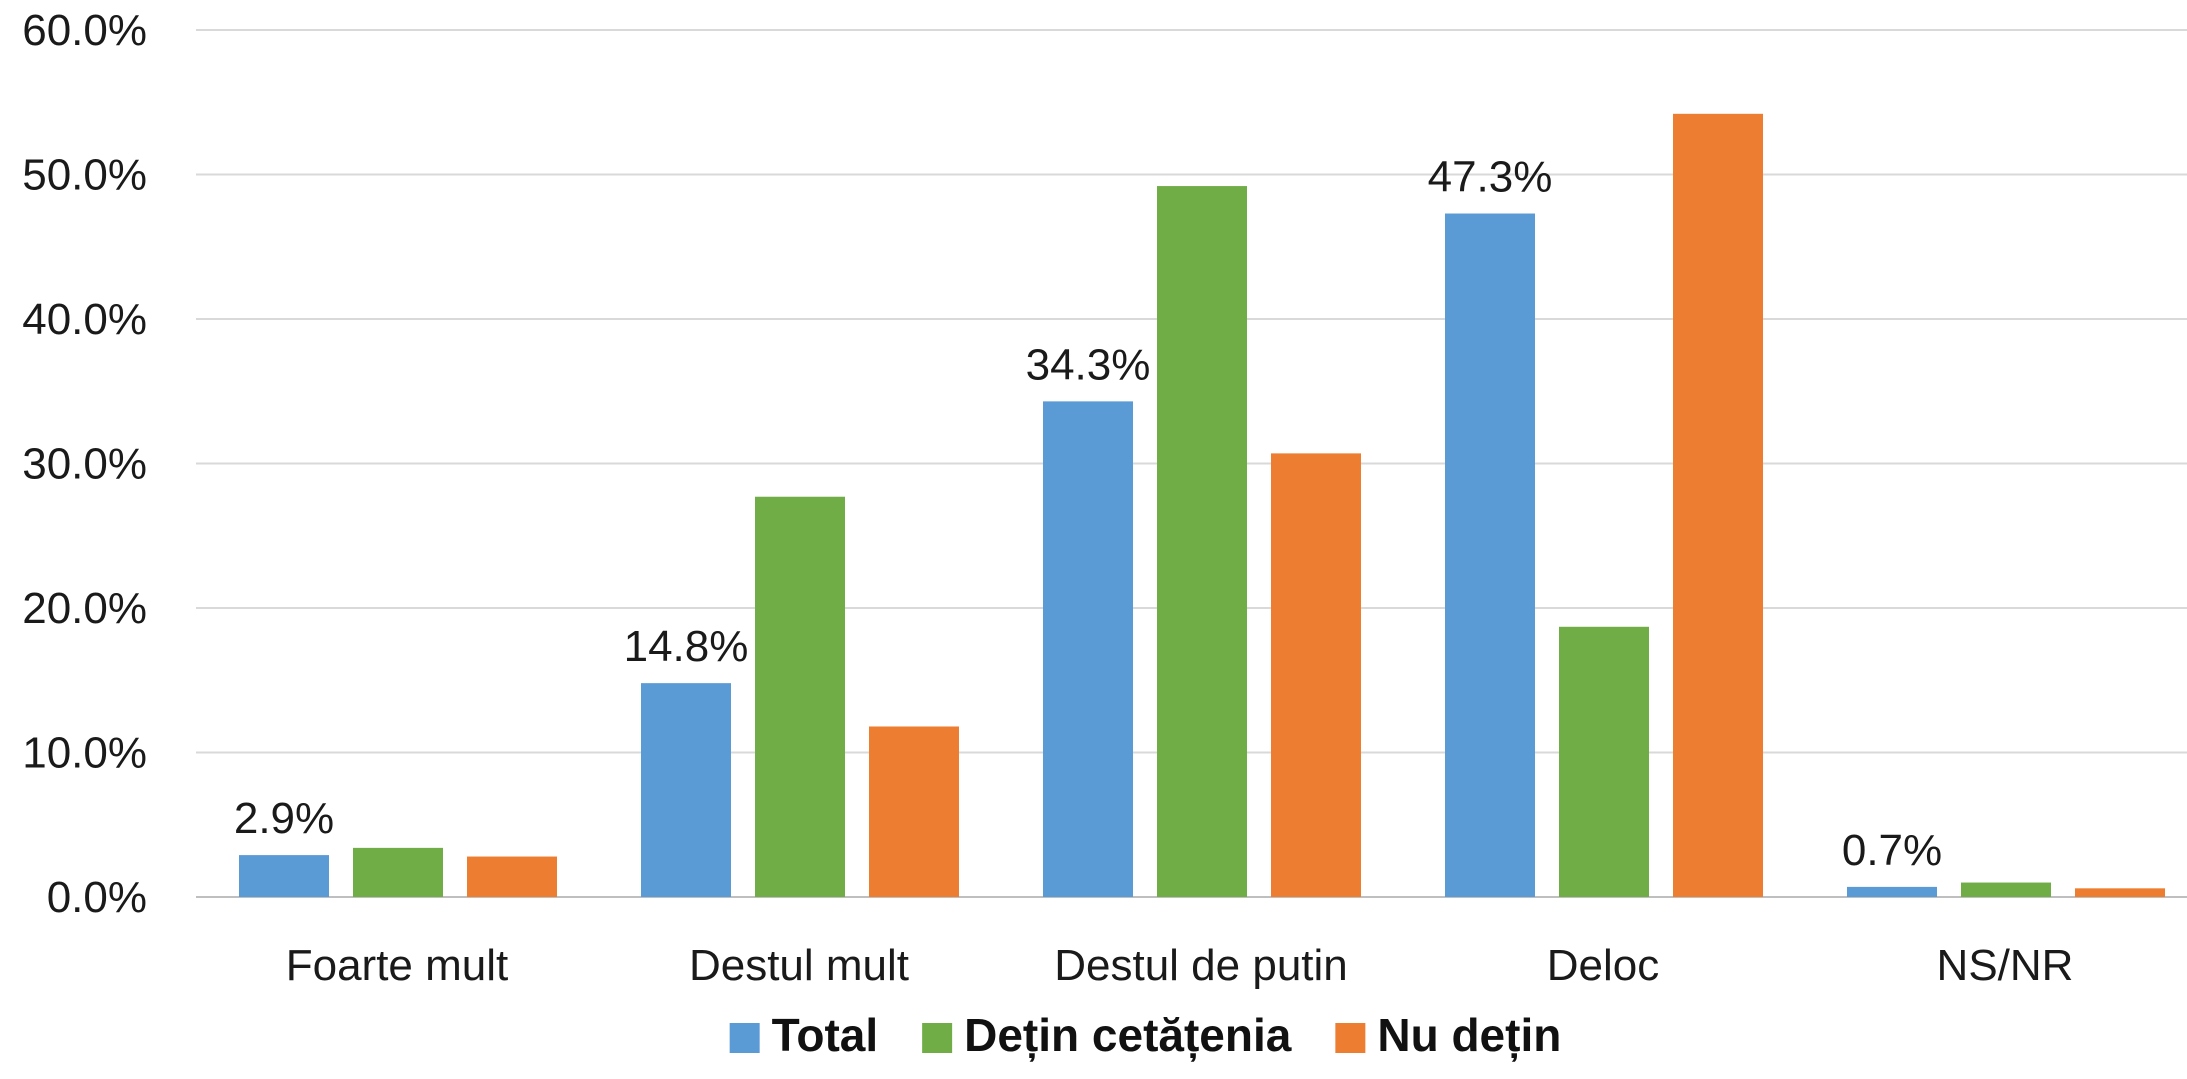  What do you see at coordinates (1603, 965) in the screenshot?
I see `category-label: Deloc` at bounding box center [1603, 965].